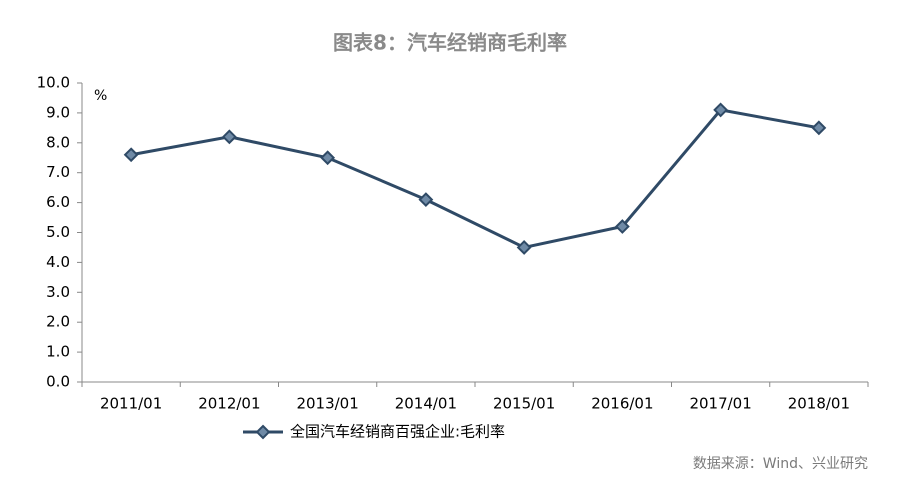 Image resolution: width=900 pixels, height=485 pixels. What do you see at coordinates (58, 382) in the screenshot?
I see `y-tick-label: 0.0` at bounding box center [58, 382].